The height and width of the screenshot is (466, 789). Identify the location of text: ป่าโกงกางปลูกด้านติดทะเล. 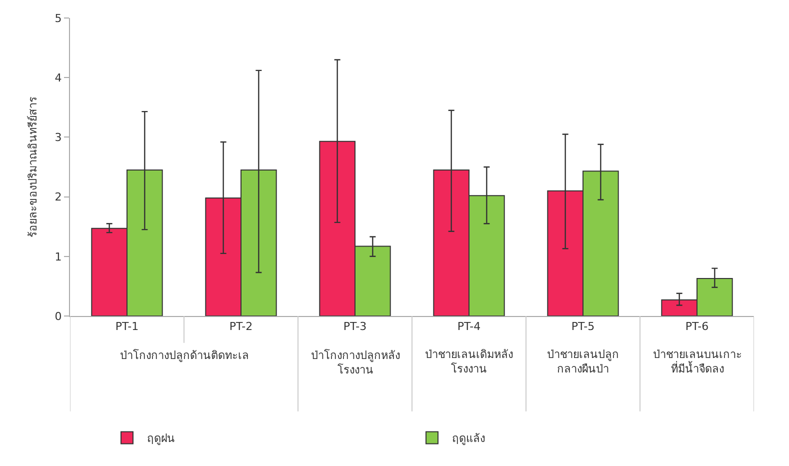
(184, 355).